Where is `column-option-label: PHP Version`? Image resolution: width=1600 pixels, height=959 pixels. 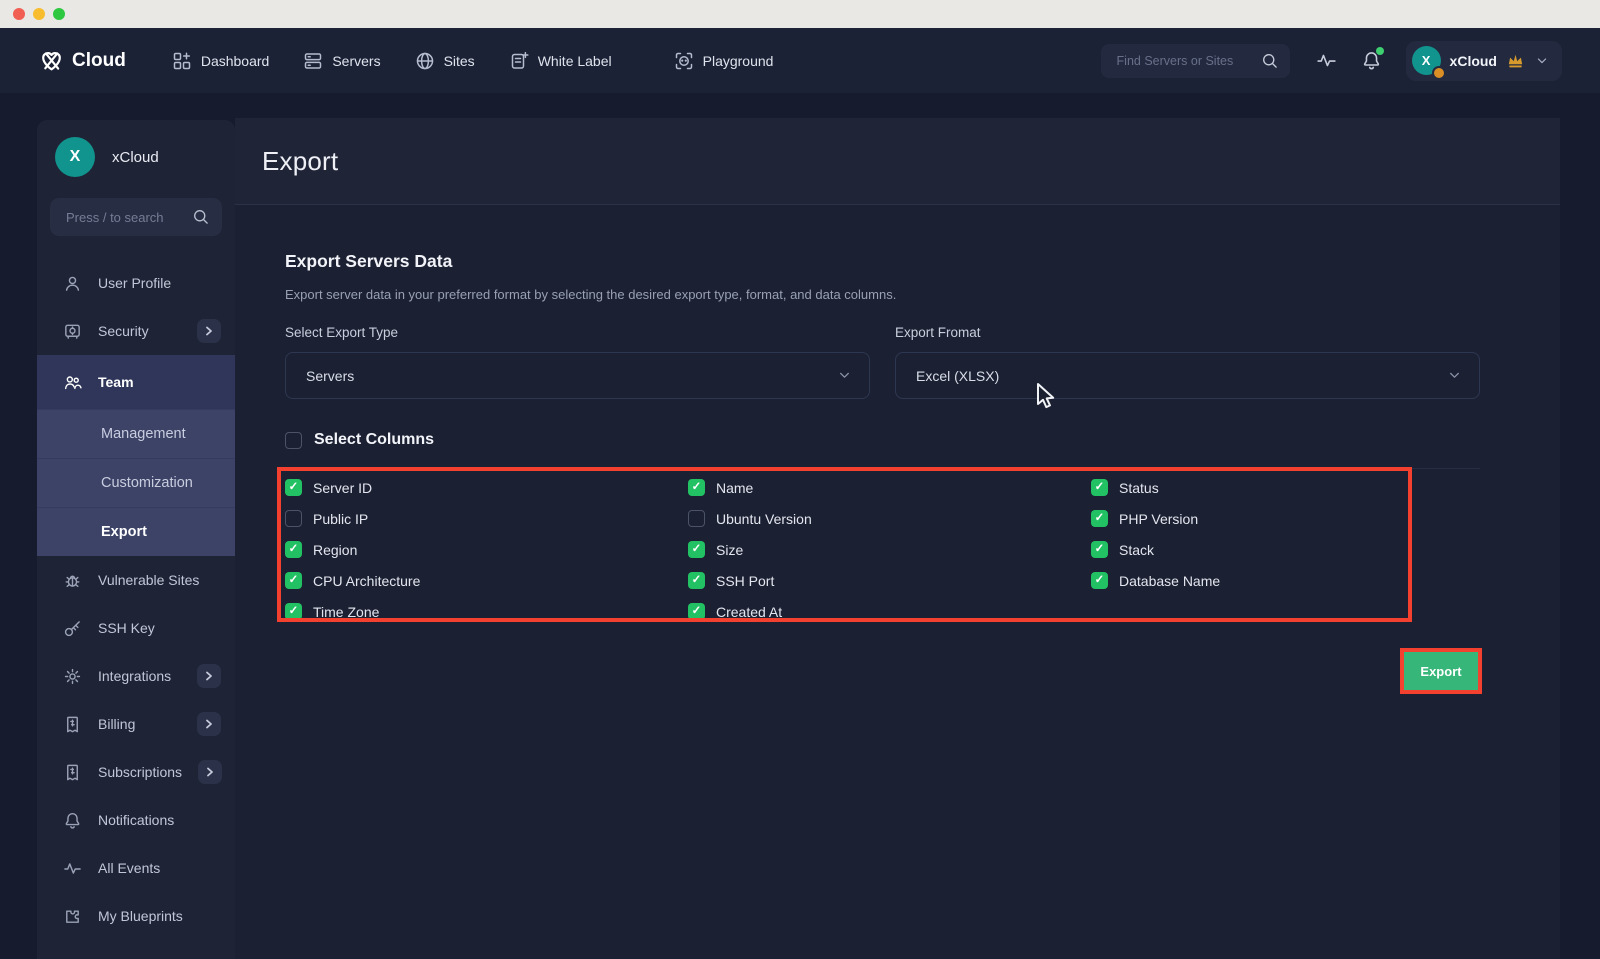 column-option-label: PHP Version is located at coordinates (1159, 518).